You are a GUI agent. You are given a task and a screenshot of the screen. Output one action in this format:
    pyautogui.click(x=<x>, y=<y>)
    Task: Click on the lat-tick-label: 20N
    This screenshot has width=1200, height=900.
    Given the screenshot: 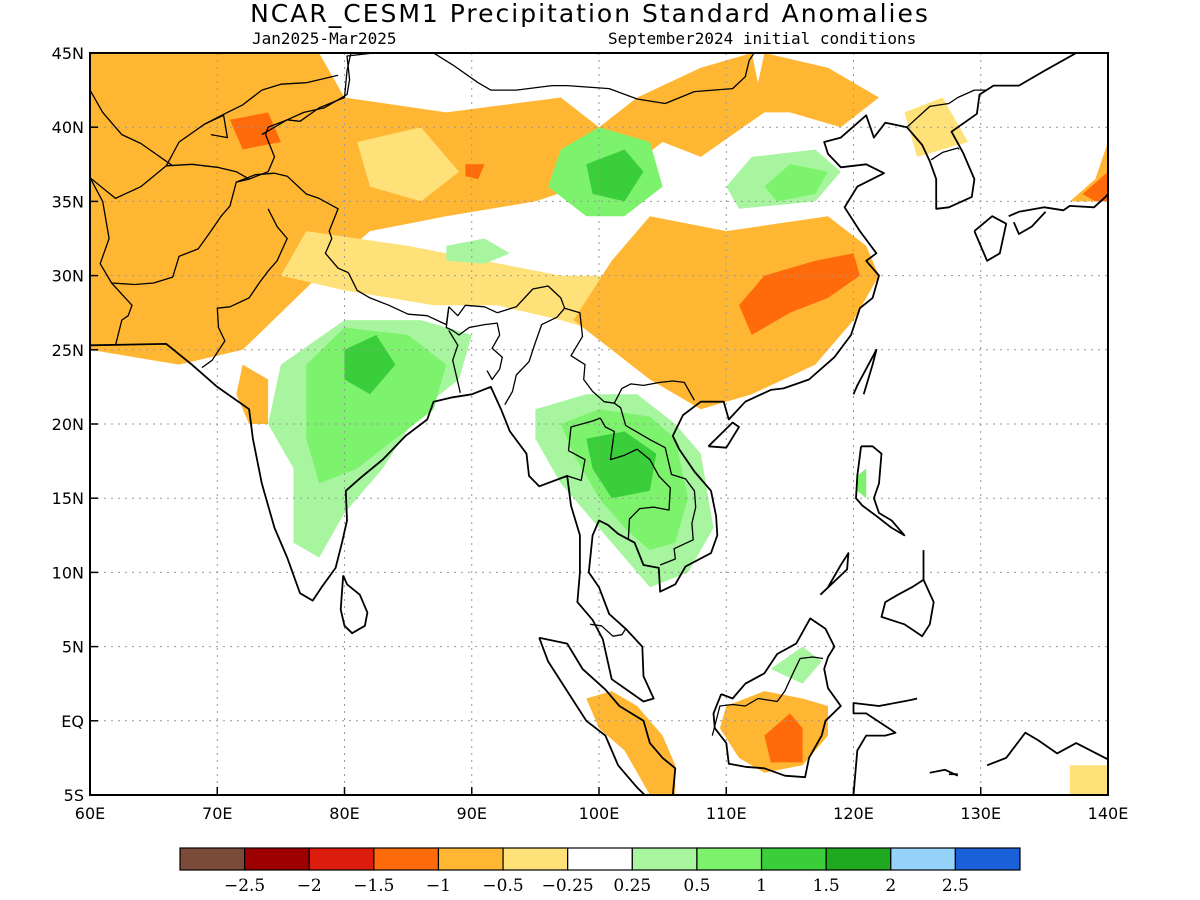 What is the action you would take?
    pyautogui.click(x=68, y=424)
    